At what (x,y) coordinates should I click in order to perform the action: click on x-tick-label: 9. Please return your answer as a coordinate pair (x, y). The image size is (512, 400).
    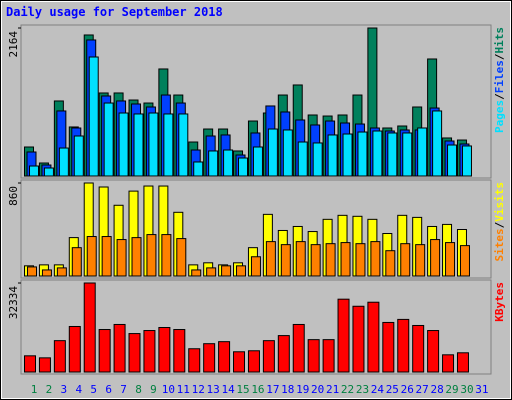
    Looking at the image, I should click on (153, 389).